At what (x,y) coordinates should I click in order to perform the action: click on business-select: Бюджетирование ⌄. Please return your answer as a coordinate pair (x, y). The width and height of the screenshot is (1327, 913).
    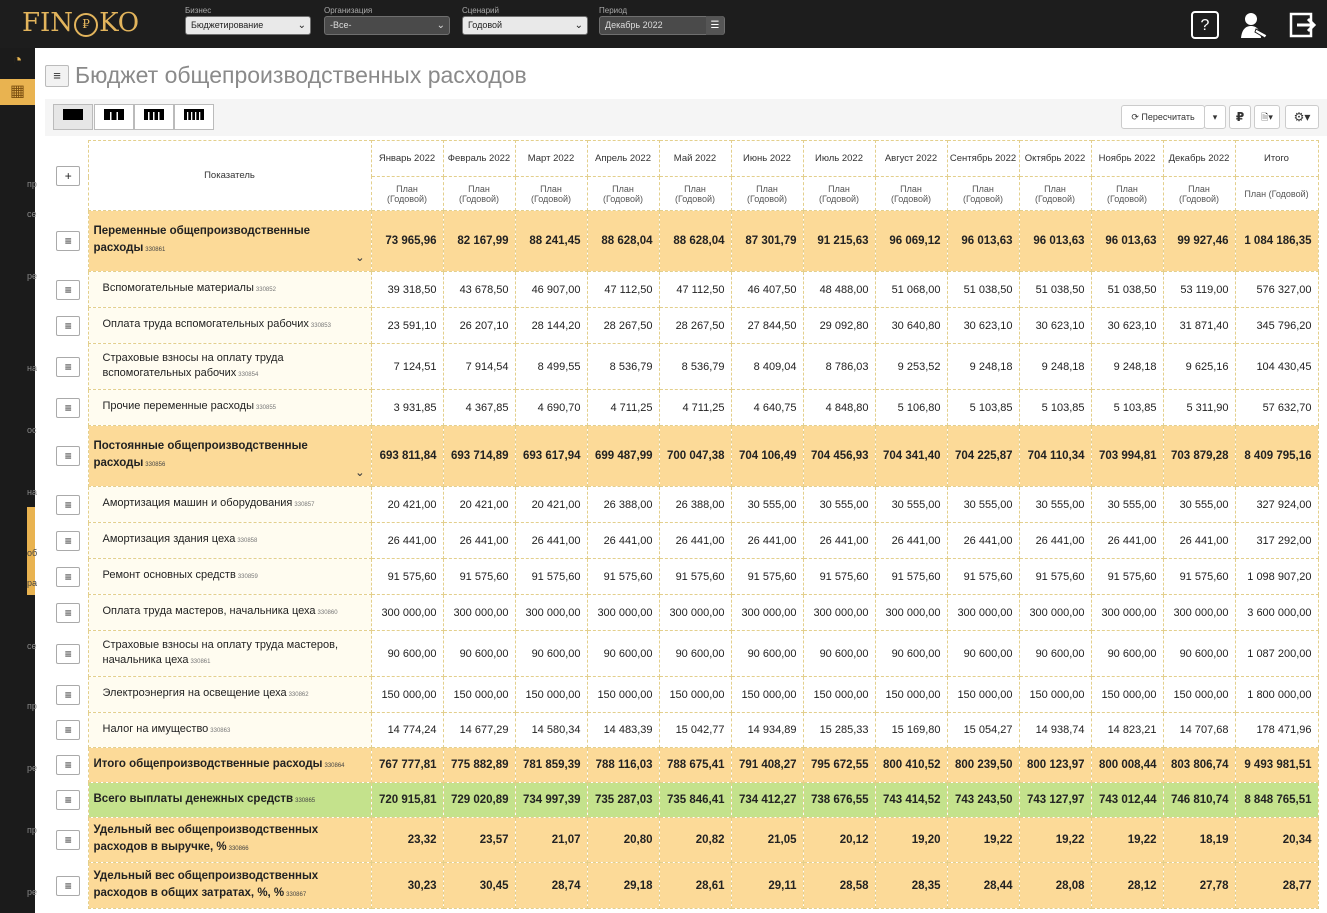
    Looking at the image, I should click on (248, 25).